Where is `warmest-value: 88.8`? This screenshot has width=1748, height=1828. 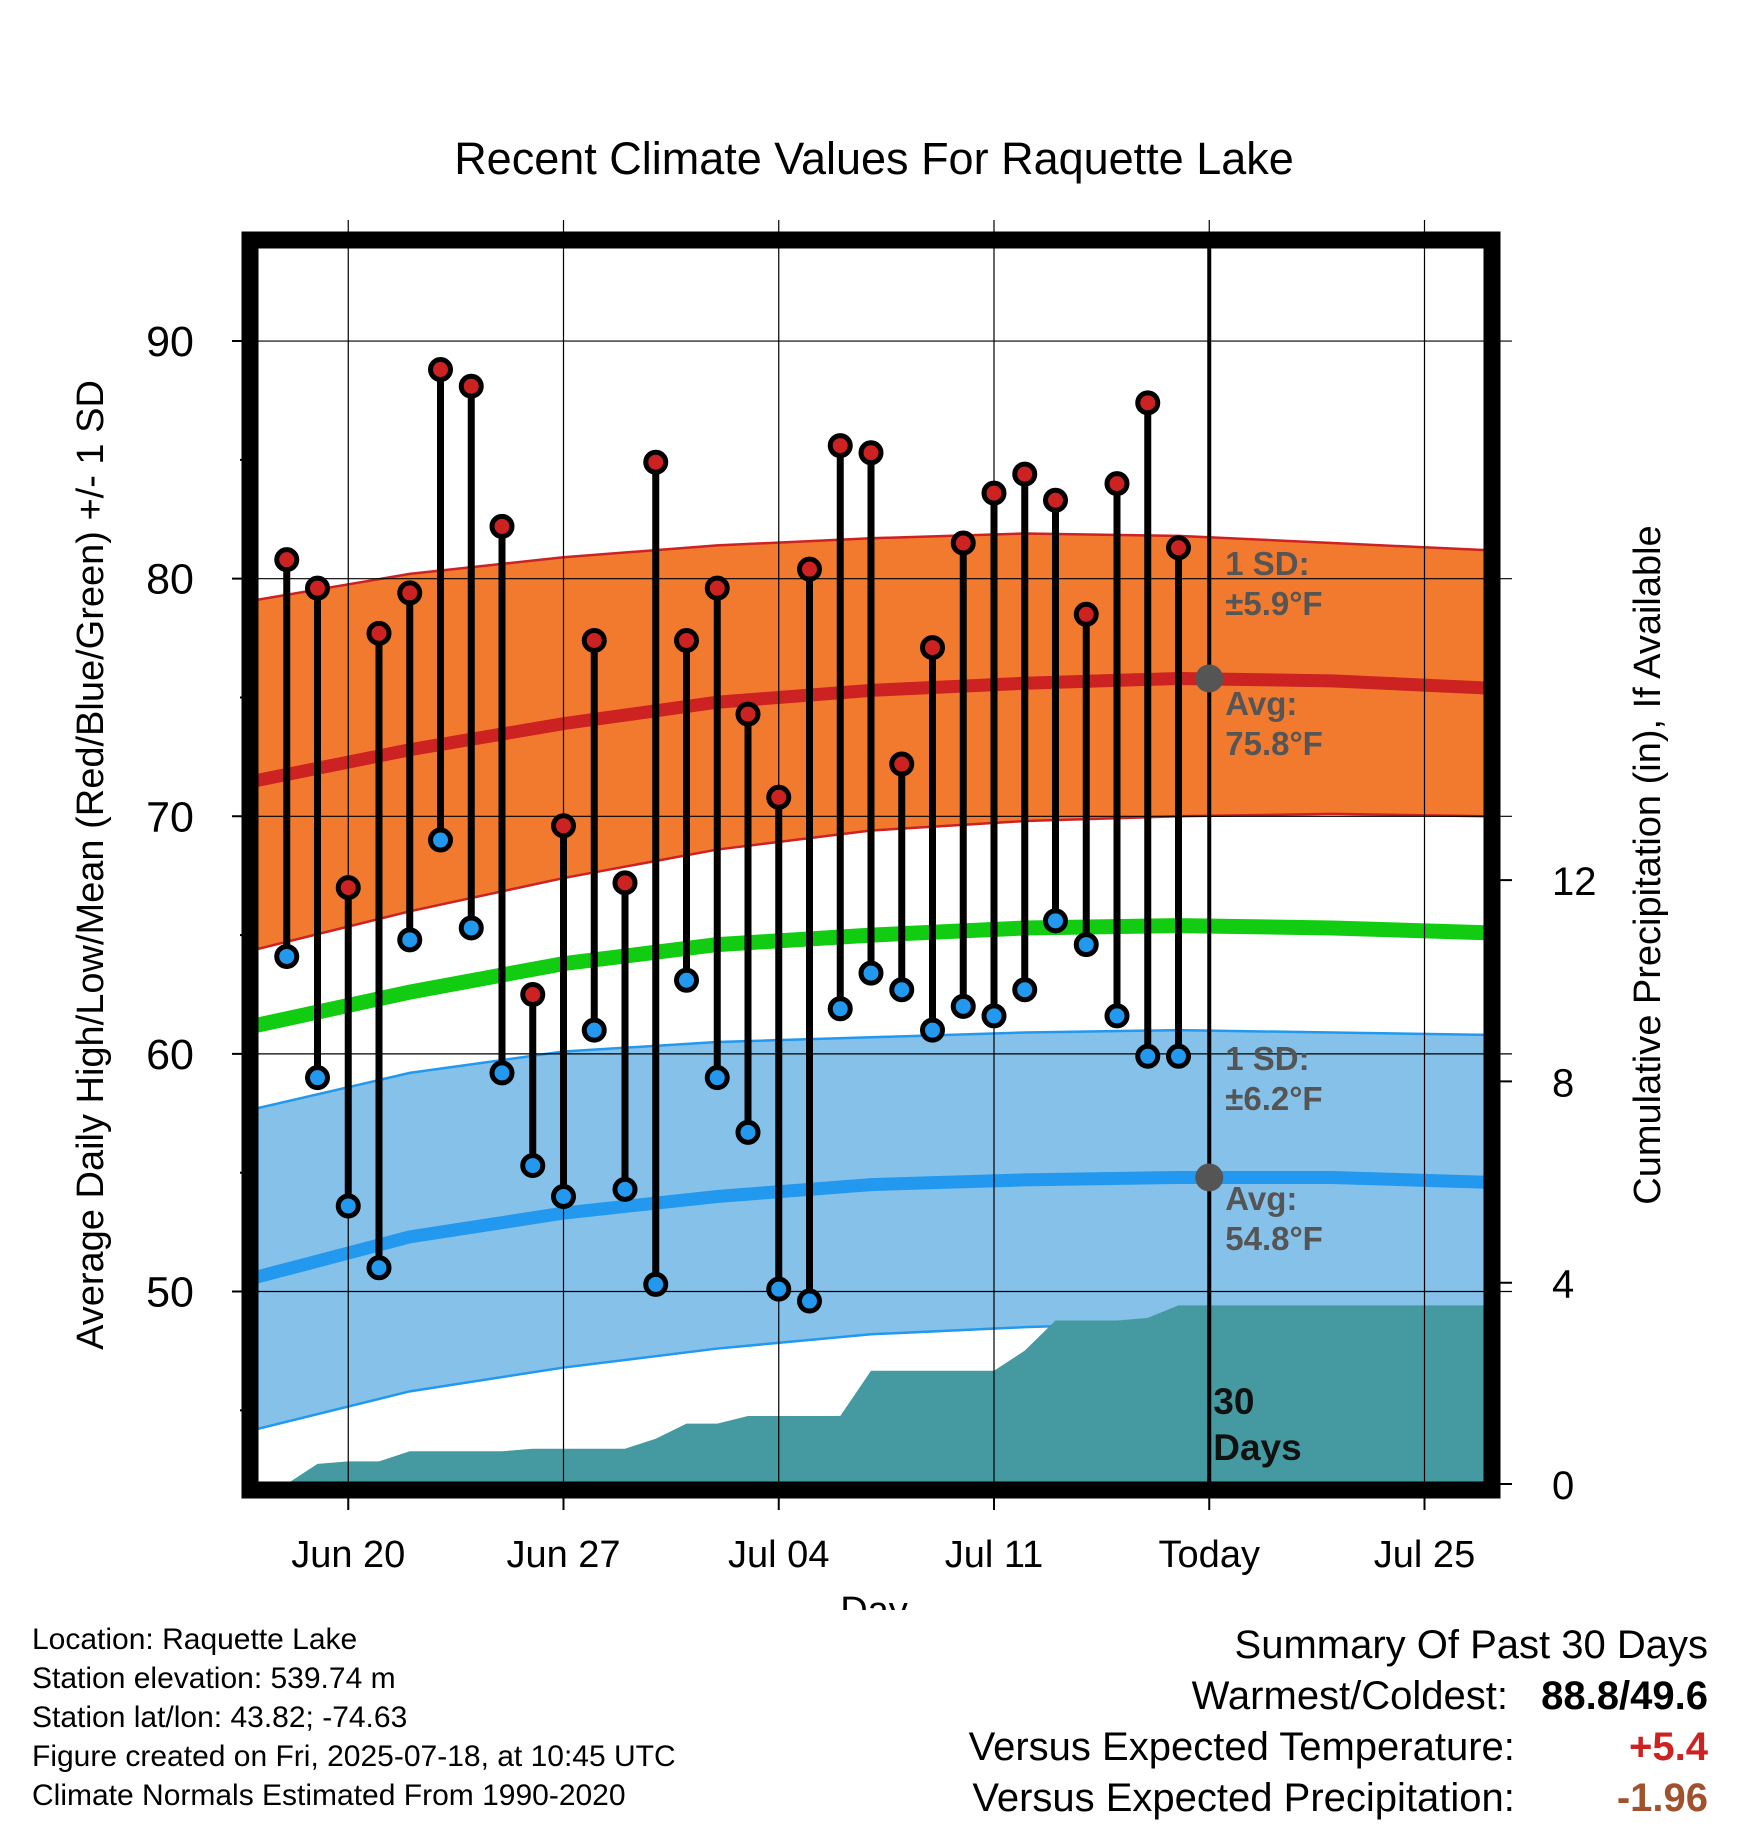 warmest-value: 88.8 is located at coordinates (1580, 1696).